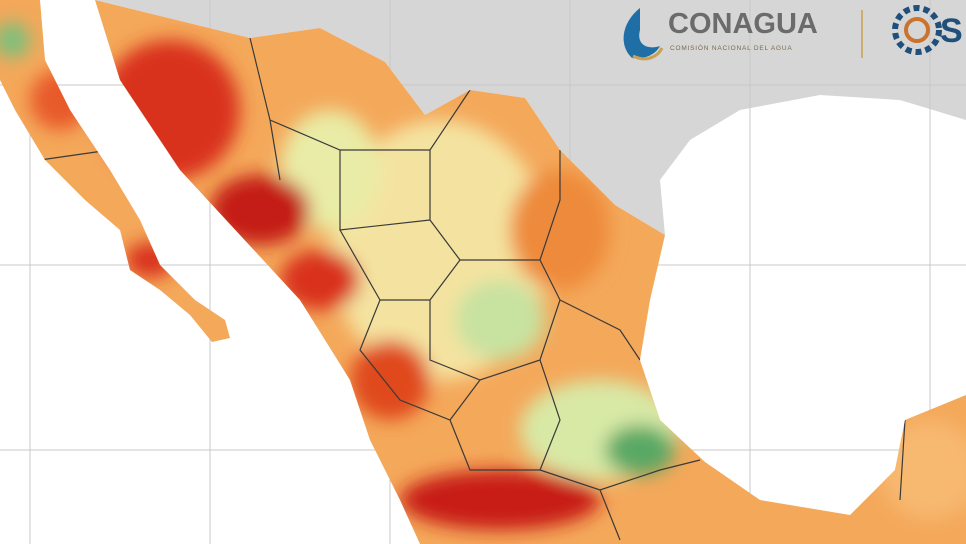  What do you see at coordinates (927, 30) in the screenshot?
I see `partner-logo: S` at bounding box center [927, 30].